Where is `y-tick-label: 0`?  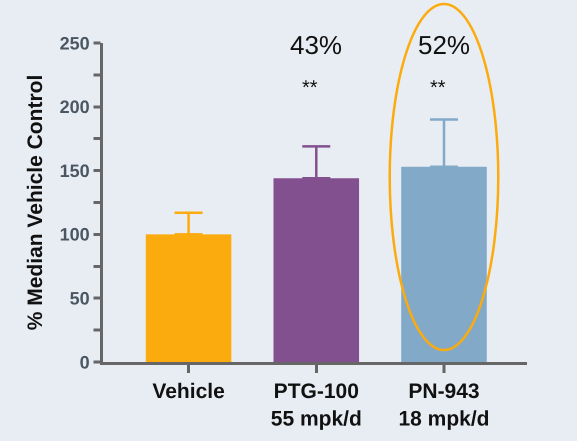
y-tick-label: 0 is located at coordinates (85, 362).